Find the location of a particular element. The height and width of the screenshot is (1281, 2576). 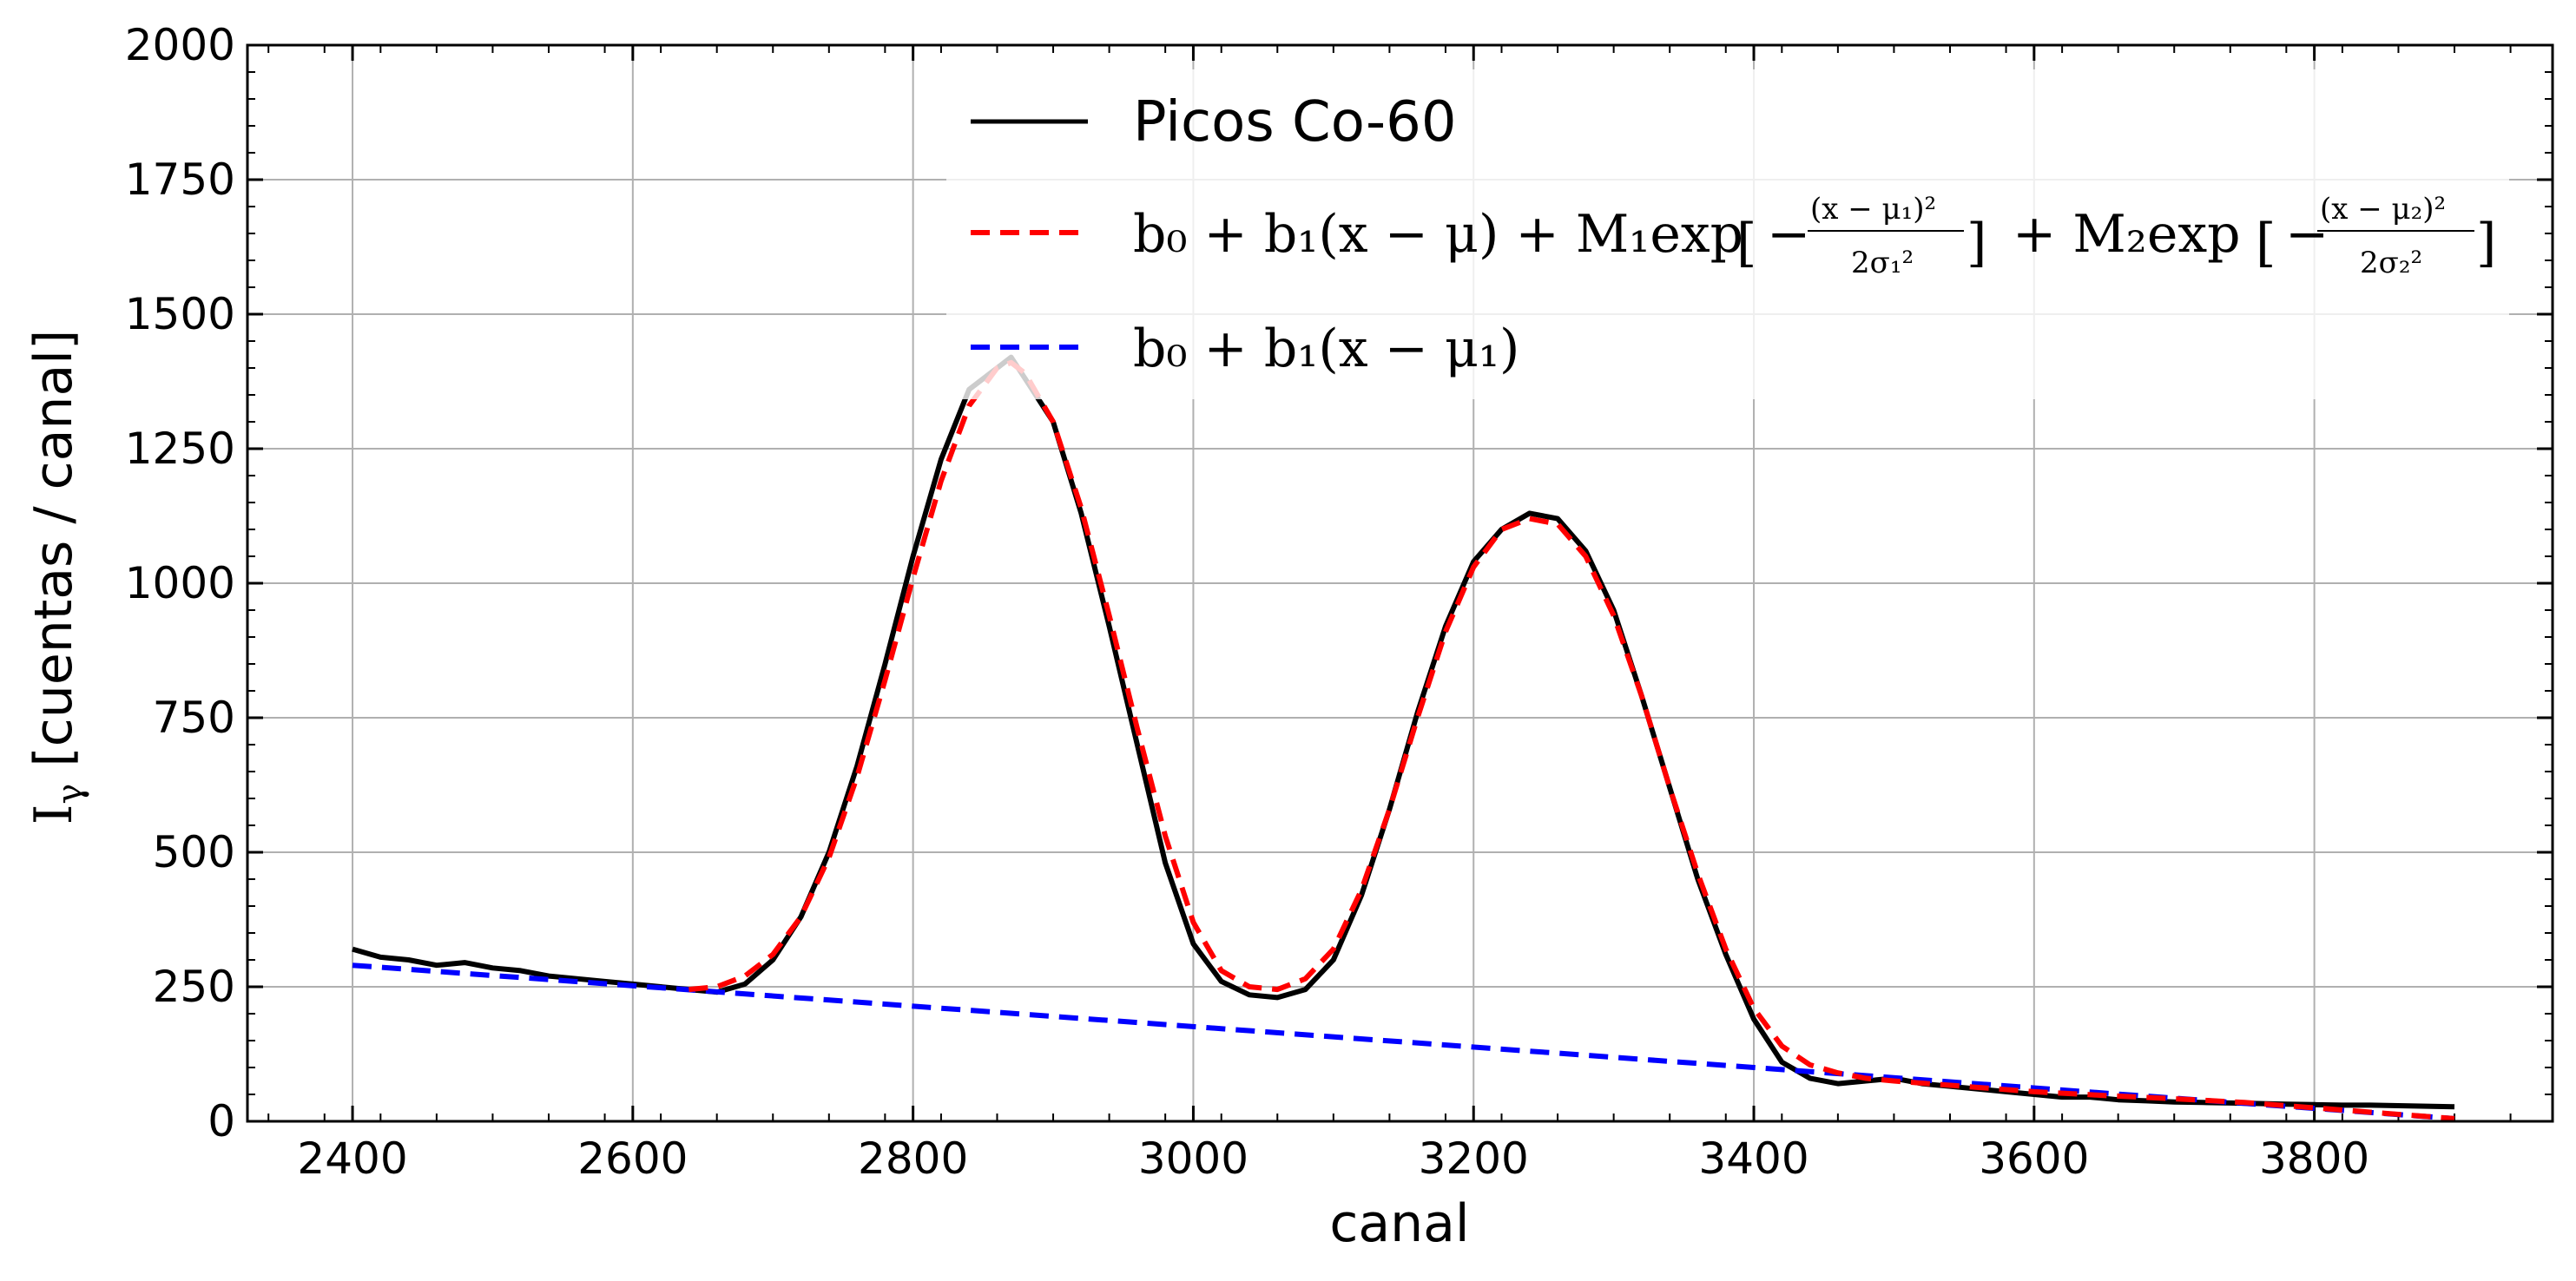

y-tick-label: 2000 is located at coordinates (180, 45).